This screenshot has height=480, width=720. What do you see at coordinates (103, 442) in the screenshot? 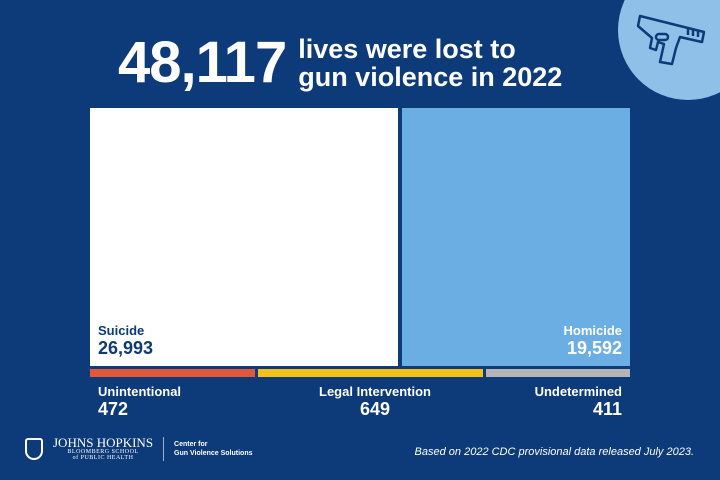
I see `logo-text: JOHNS HOPKINS` at bounding box center [103, 442].